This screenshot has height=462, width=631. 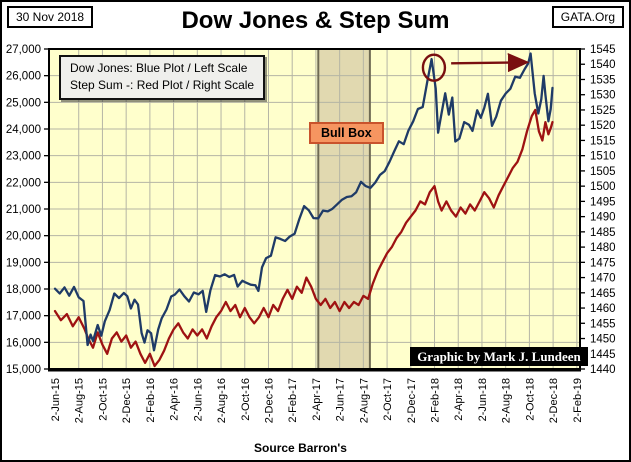 What do you see at coordinates (151, 400) in the screenshot?
I see `x-axis-tick-label: 2-Feb-16` at bounding box center [151, 400].